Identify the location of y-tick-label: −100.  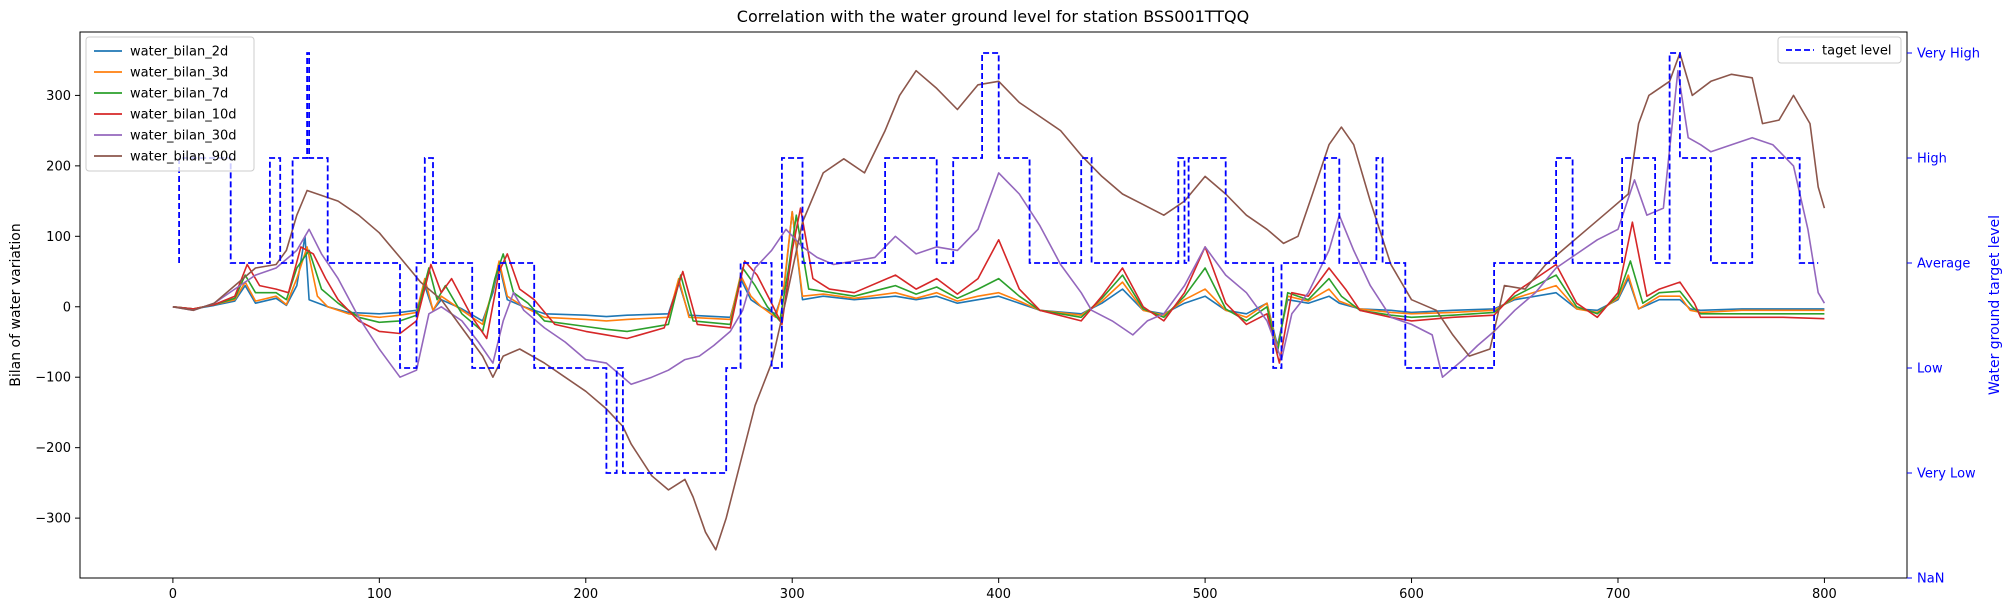
(53, 378).